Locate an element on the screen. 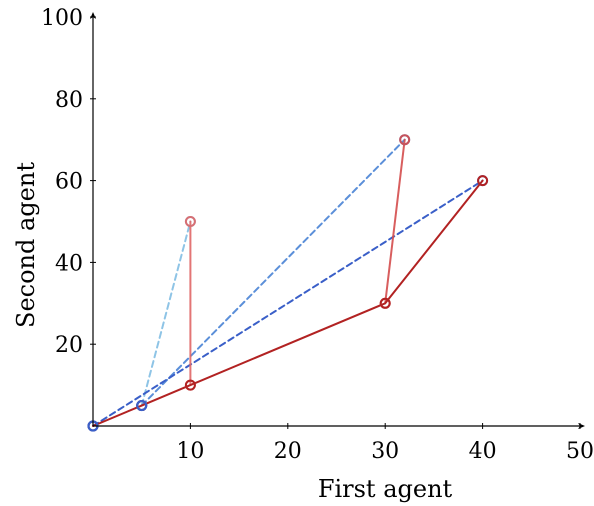 The width and height of the screenshot is (594, 506). x-tick-label: 40 is located at coordinates (483, 451).